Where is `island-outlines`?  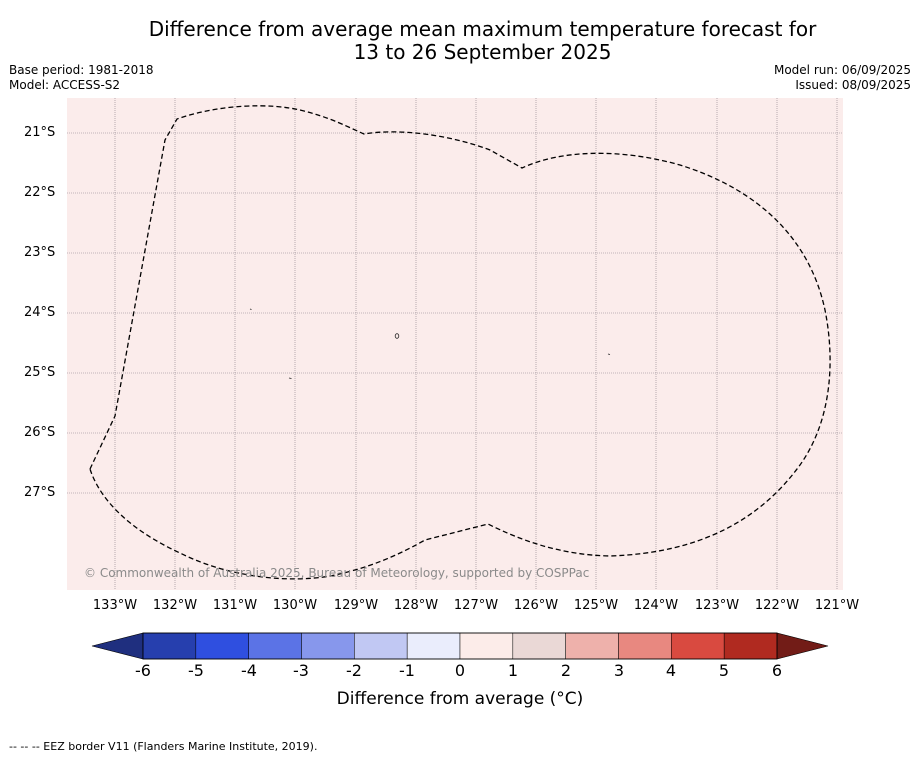 island-outlines is located at coordinates (430, 343).